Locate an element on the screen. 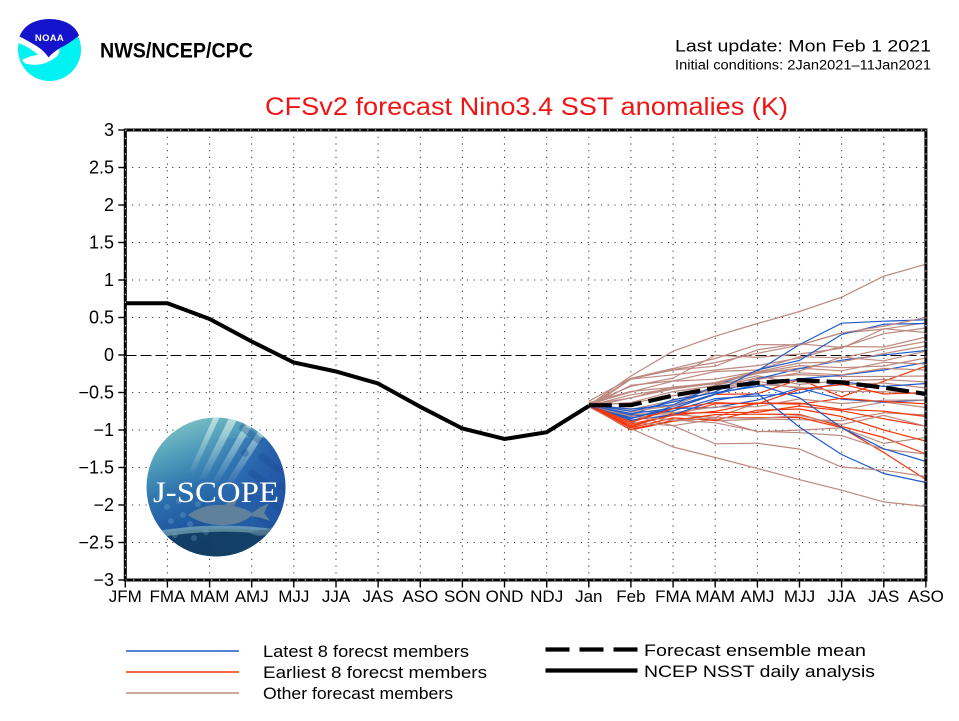 The image size is (959, 721). svg-text: −0.5 is located at coordinates (96, 393).